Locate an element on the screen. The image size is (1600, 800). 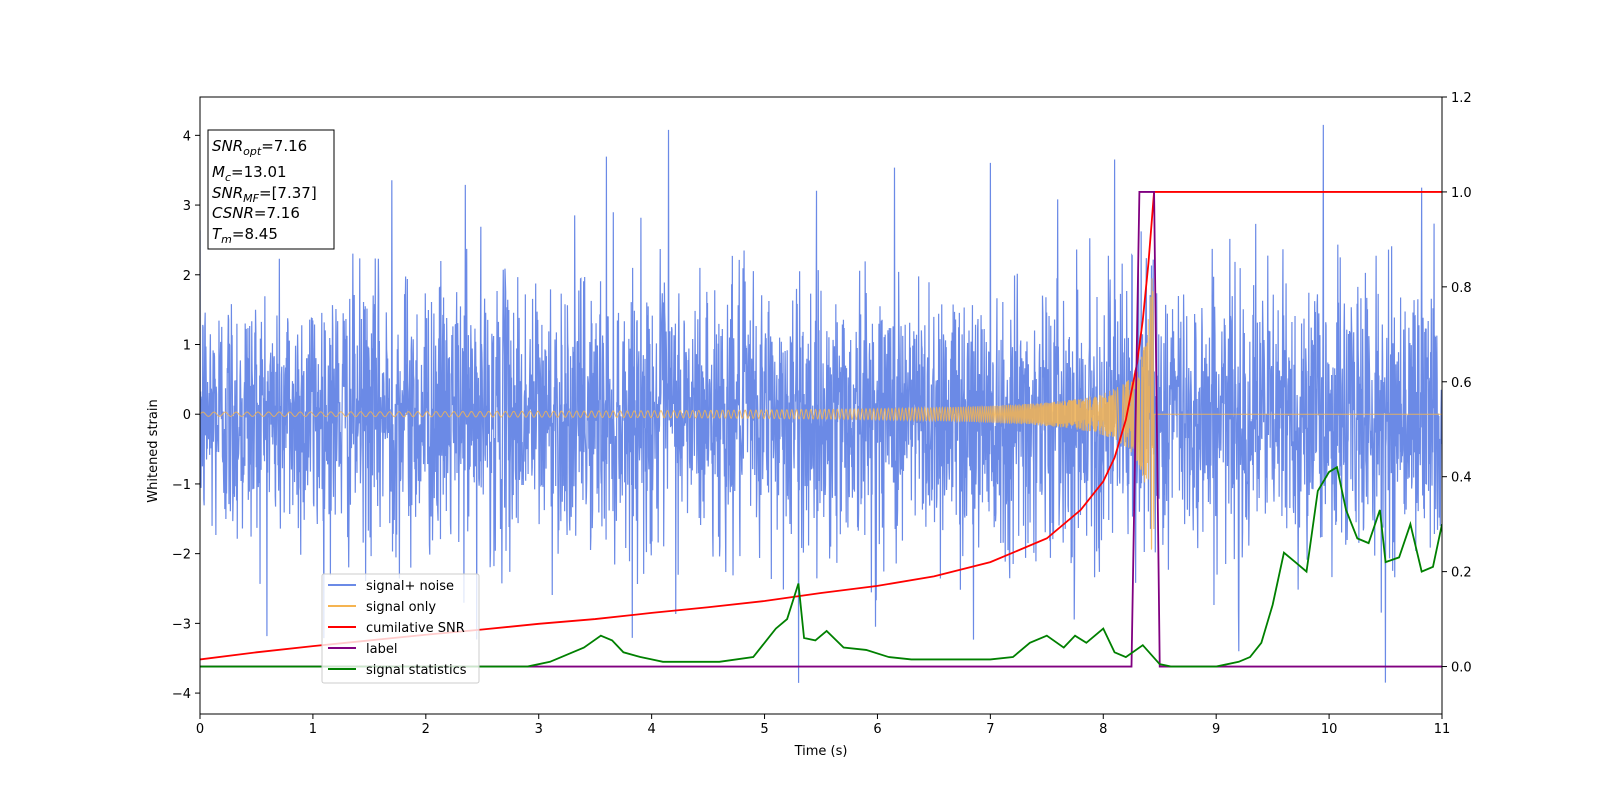
x-tick-label: 3 is located at coordinates (539, 729).